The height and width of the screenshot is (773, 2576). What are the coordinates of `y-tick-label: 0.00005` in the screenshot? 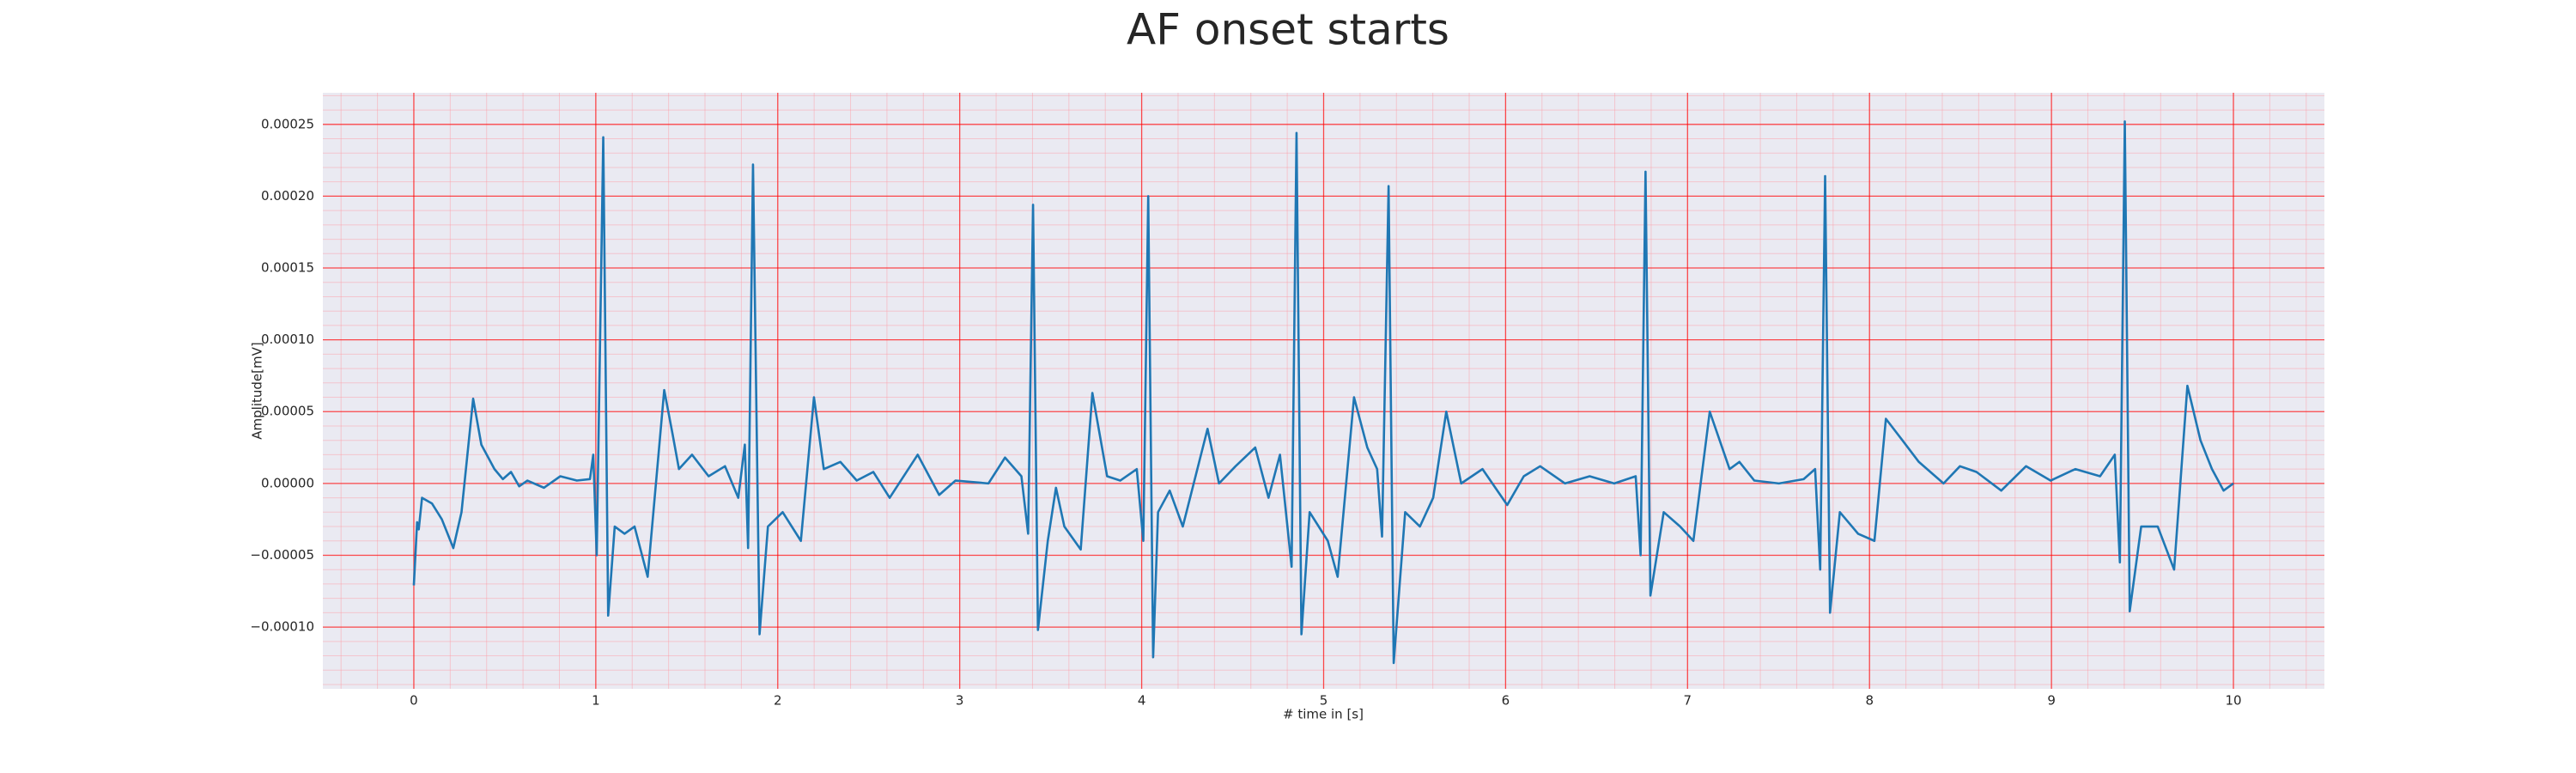 It's located at (287, 411).